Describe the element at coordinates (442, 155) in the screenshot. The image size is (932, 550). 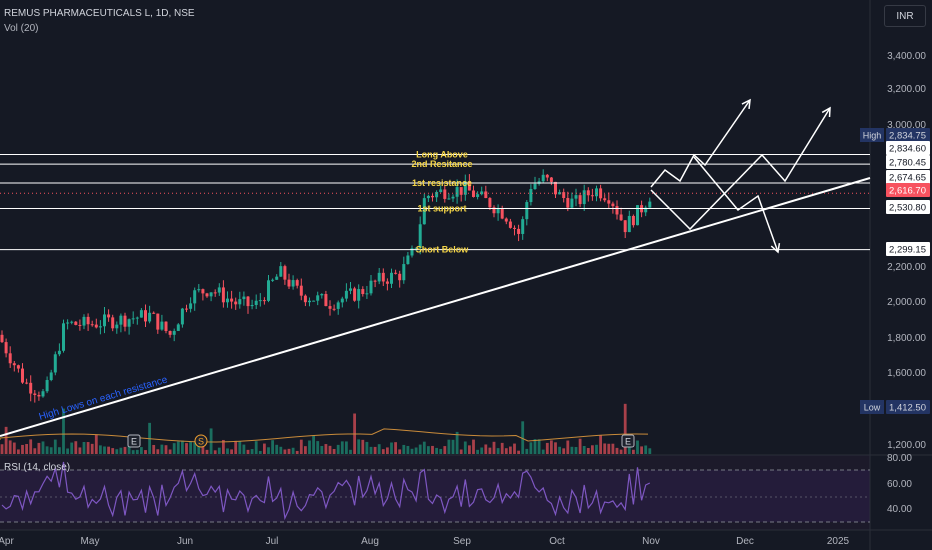
I see `level-label: Long Above` at that location.